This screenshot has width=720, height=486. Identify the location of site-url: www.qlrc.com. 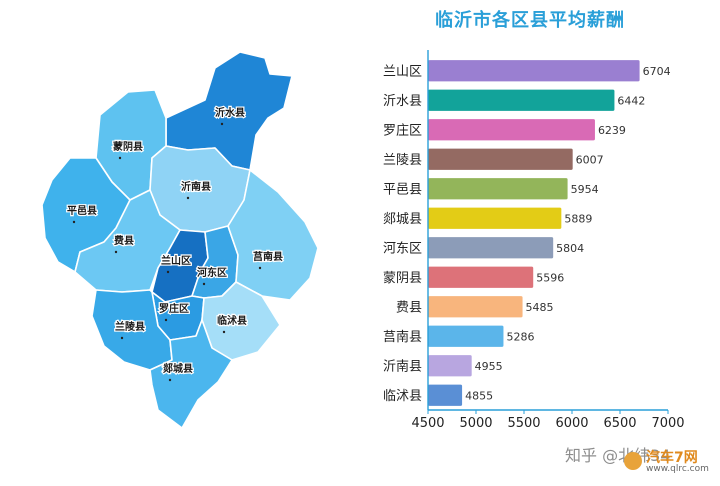
(677, 469).